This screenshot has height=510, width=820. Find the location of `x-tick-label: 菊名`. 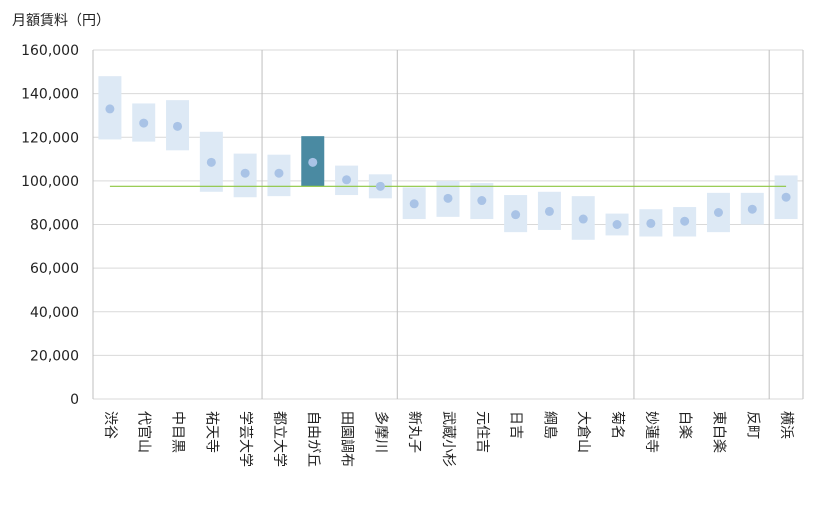

x-tick-label: 菊名 is located at coordinates (617, 425).